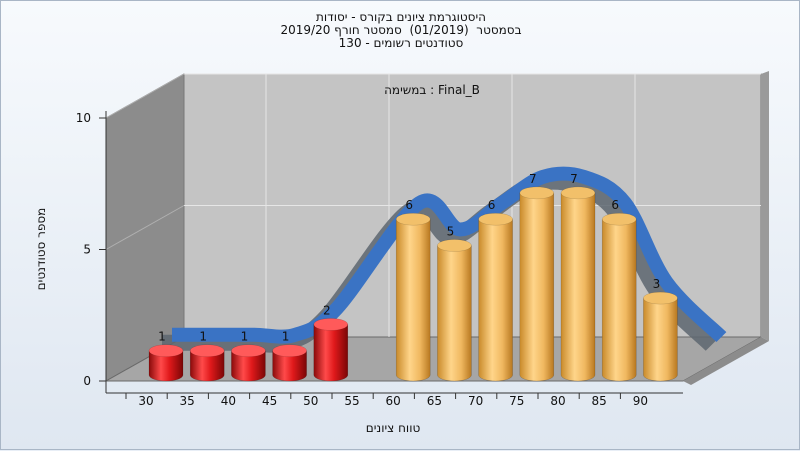  I want to click on x-tick-label: 80, so click(557, 401).